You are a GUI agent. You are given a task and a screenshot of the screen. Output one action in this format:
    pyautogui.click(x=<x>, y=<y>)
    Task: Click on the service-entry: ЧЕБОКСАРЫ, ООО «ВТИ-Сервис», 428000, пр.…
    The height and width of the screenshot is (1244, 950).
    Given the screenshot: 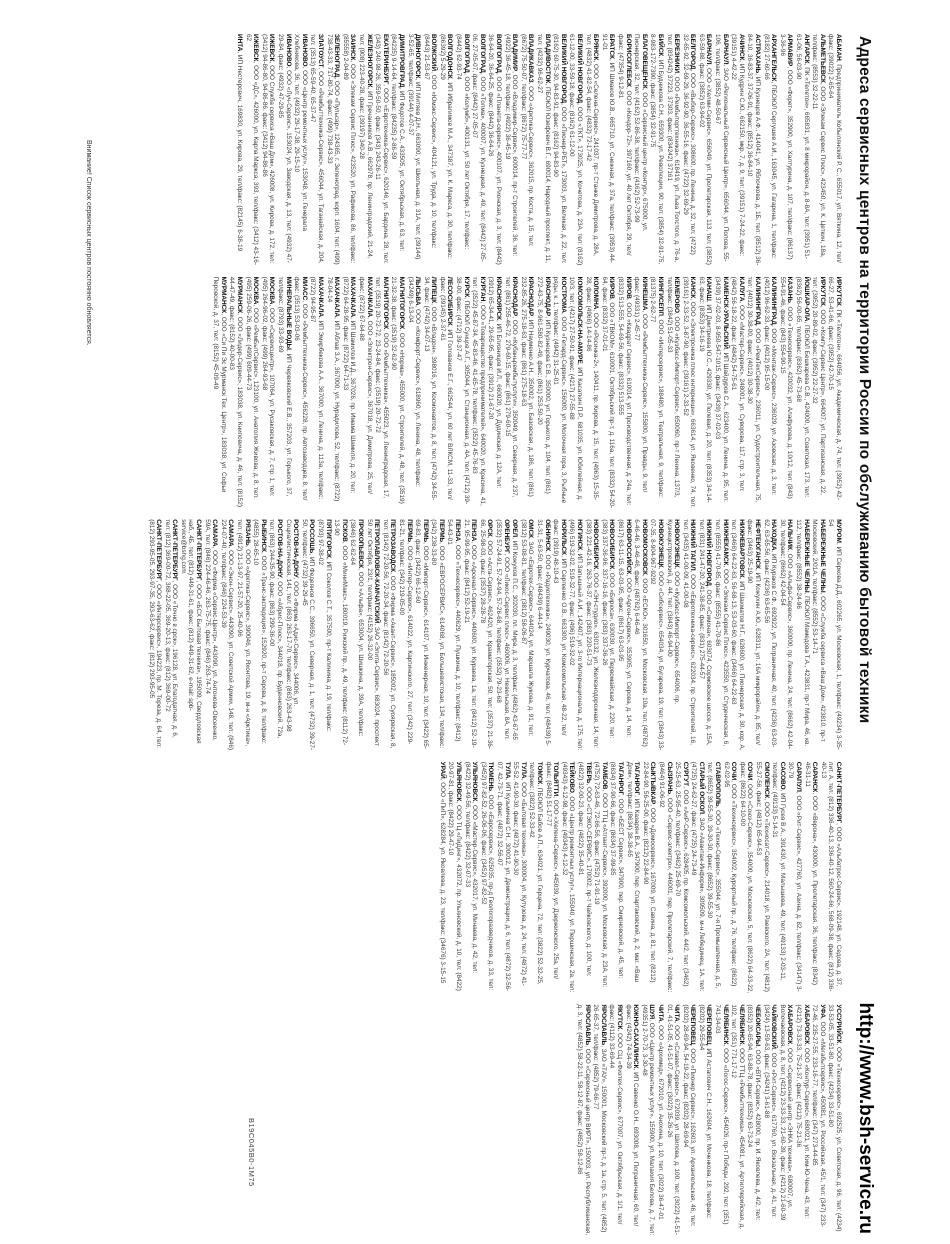 What is the action you would take?
    pyautogui.click(x=753, y=1120)
    